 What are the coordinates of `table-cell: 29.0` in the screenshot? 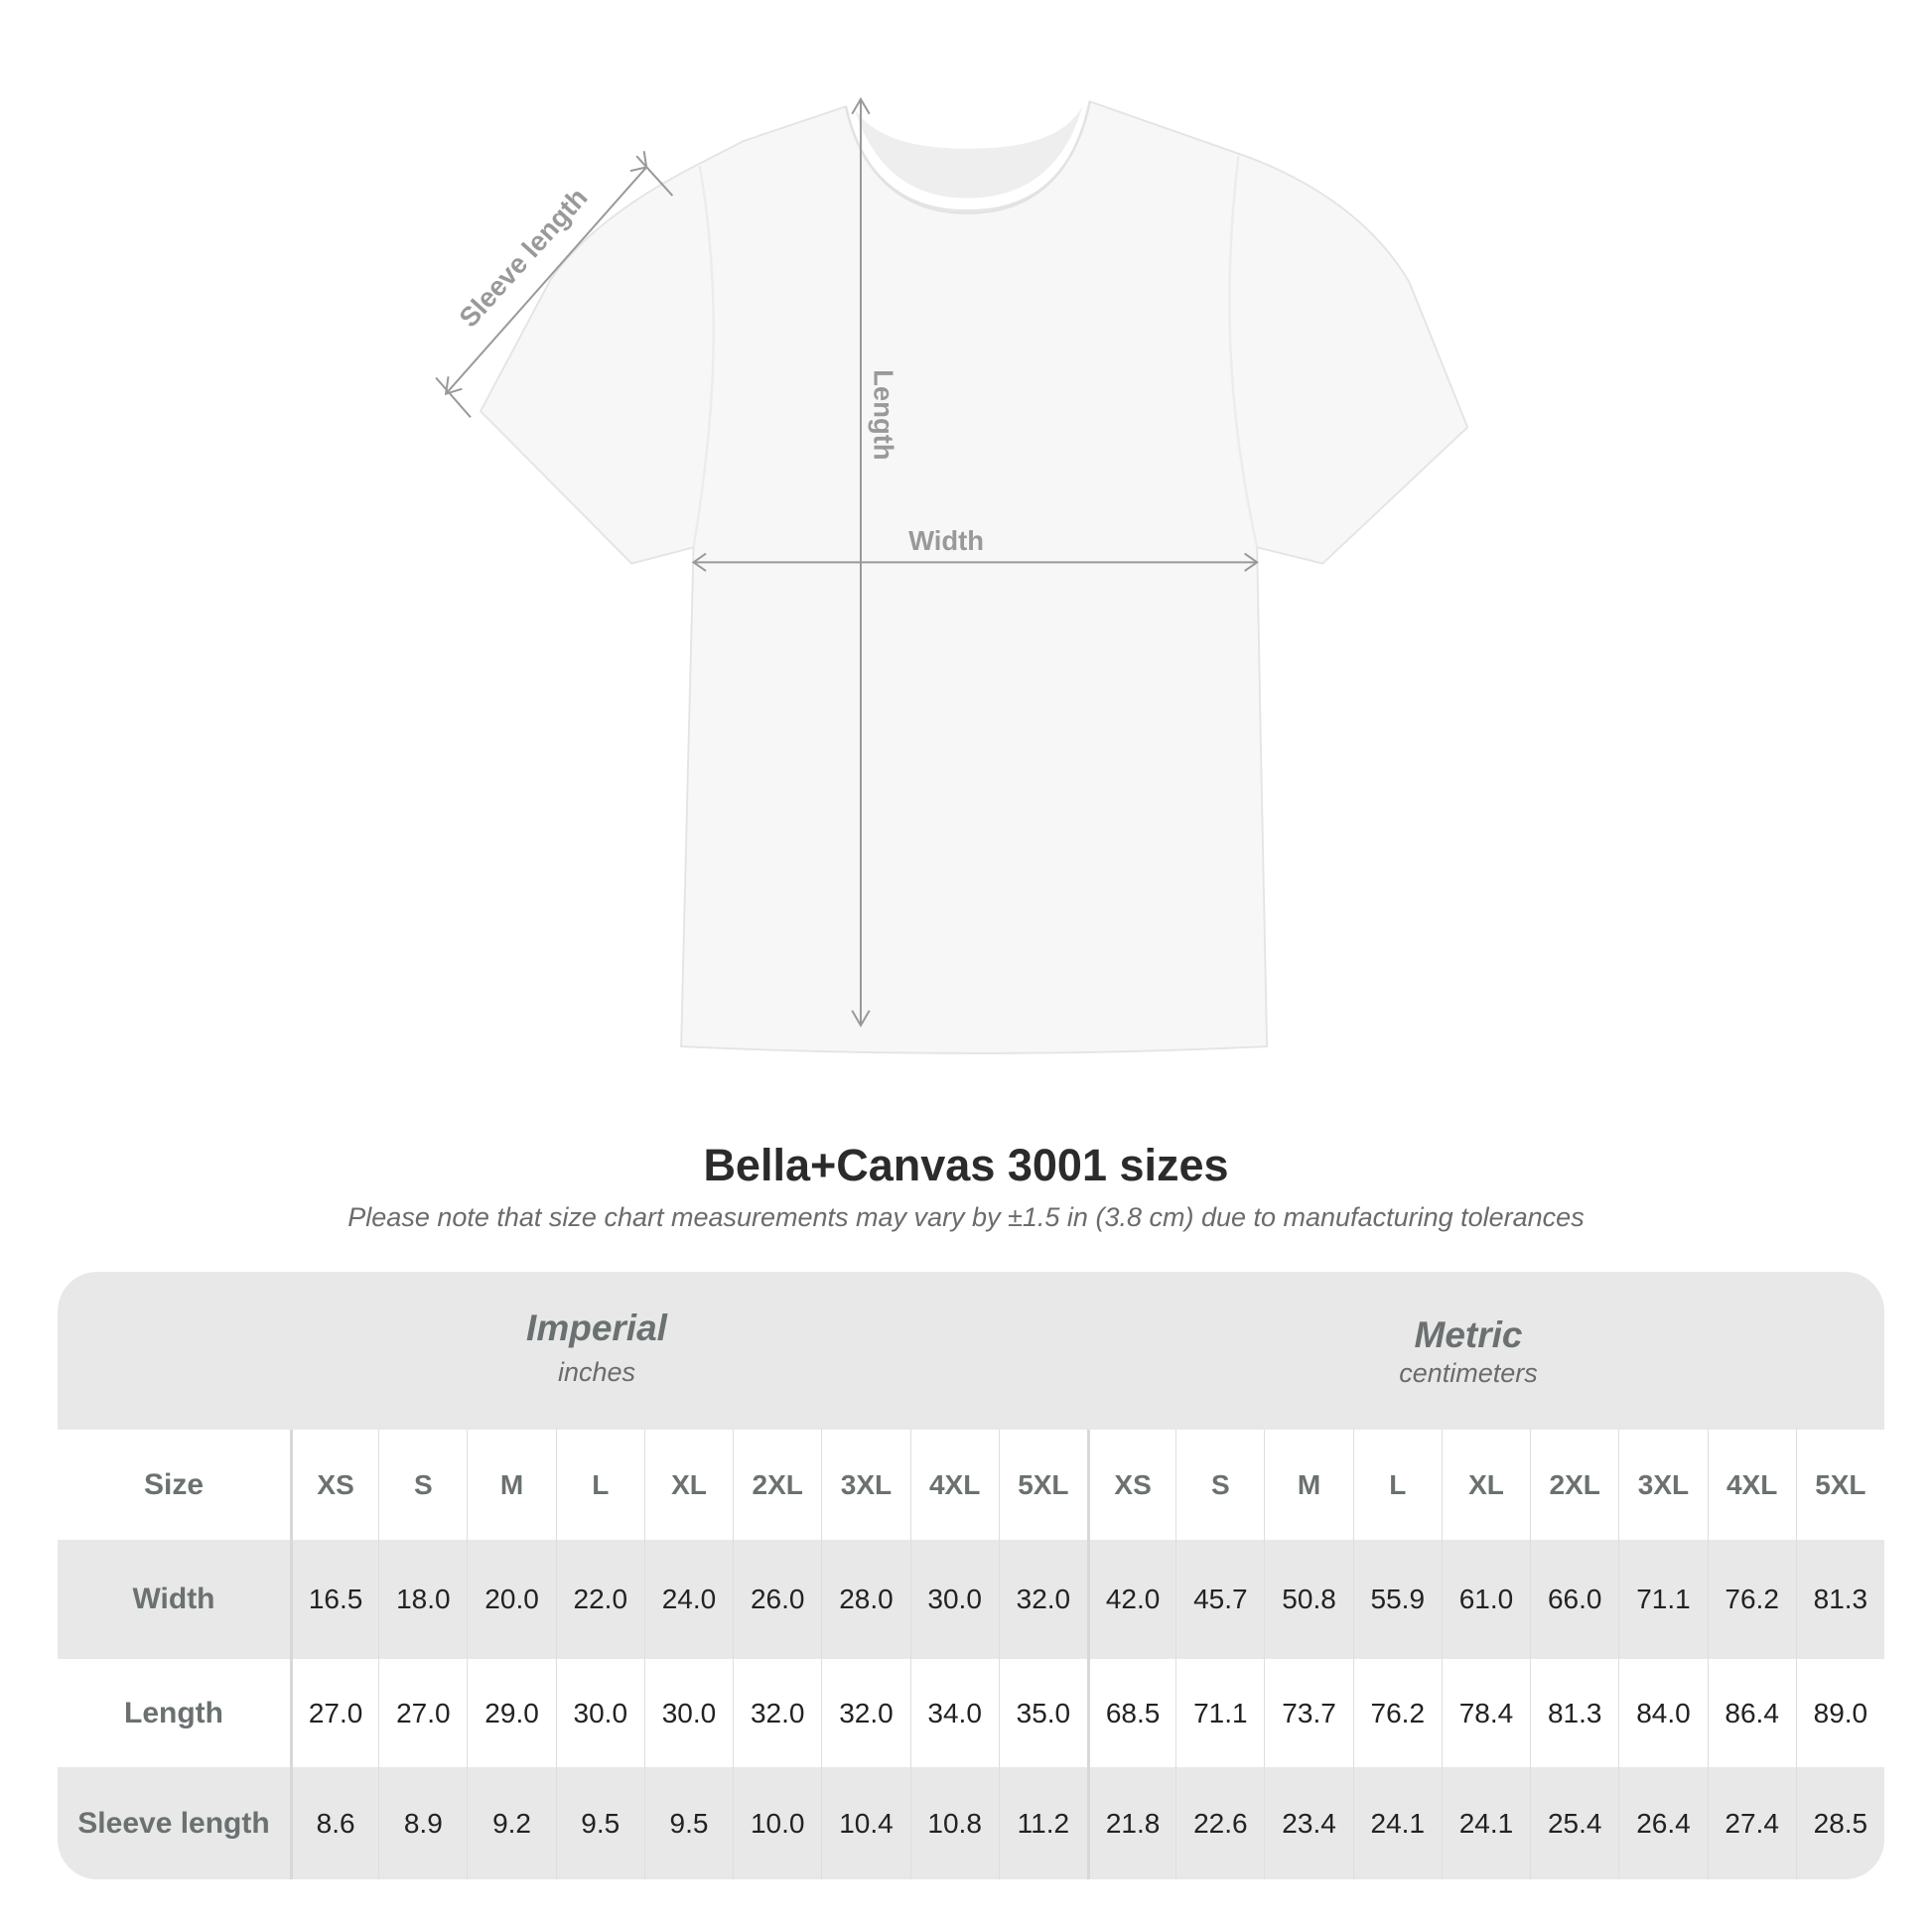 It's located at (511, 1713).